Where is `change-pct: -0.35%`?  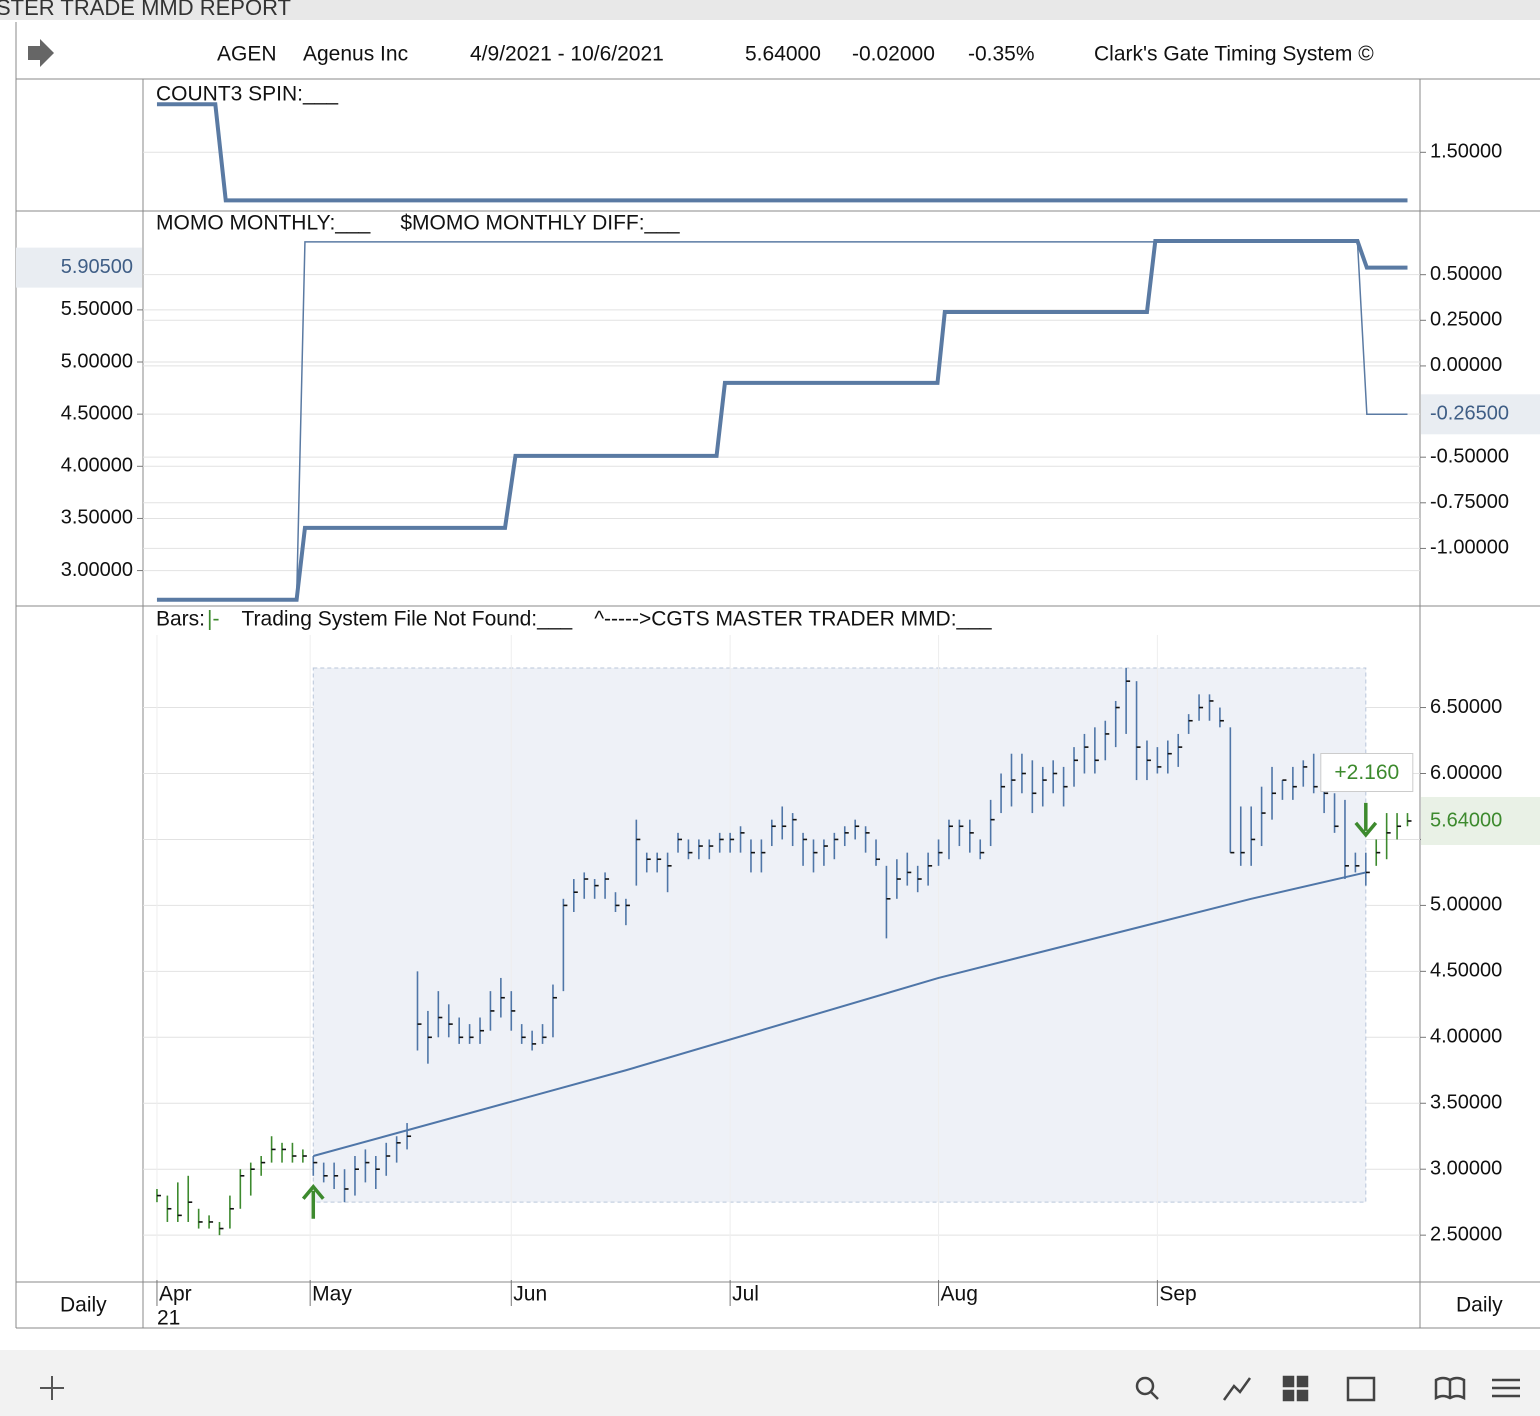
change-pct: -0.35% is located at coordinates (1001, 54).